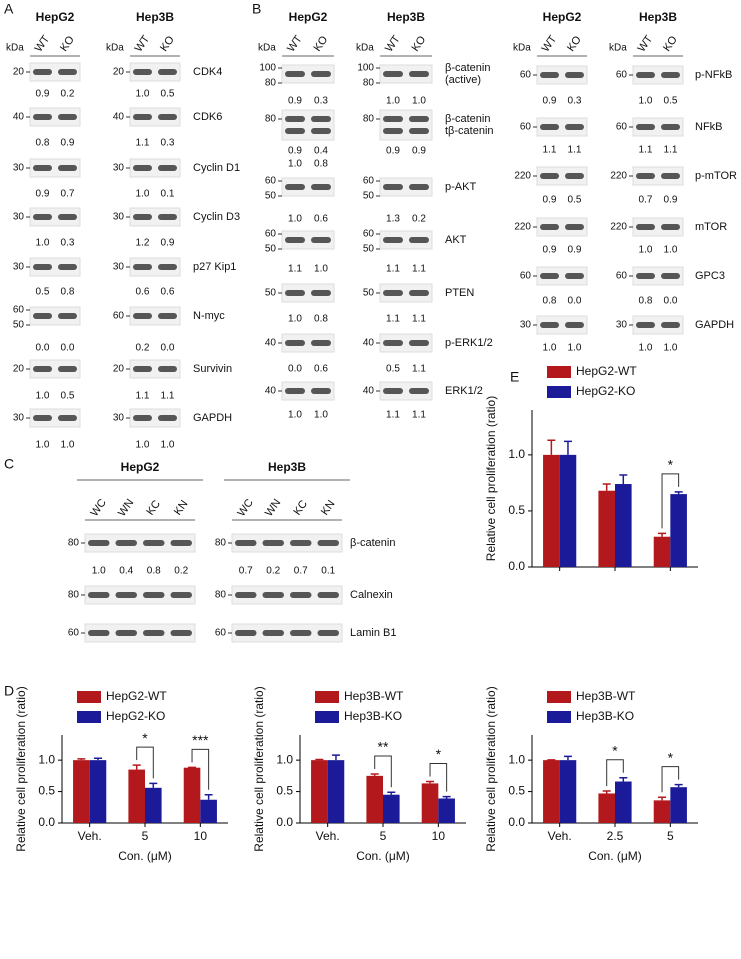 The image size is (741, 959). I want to click on quant-value: 0.4, so click(321, 151).